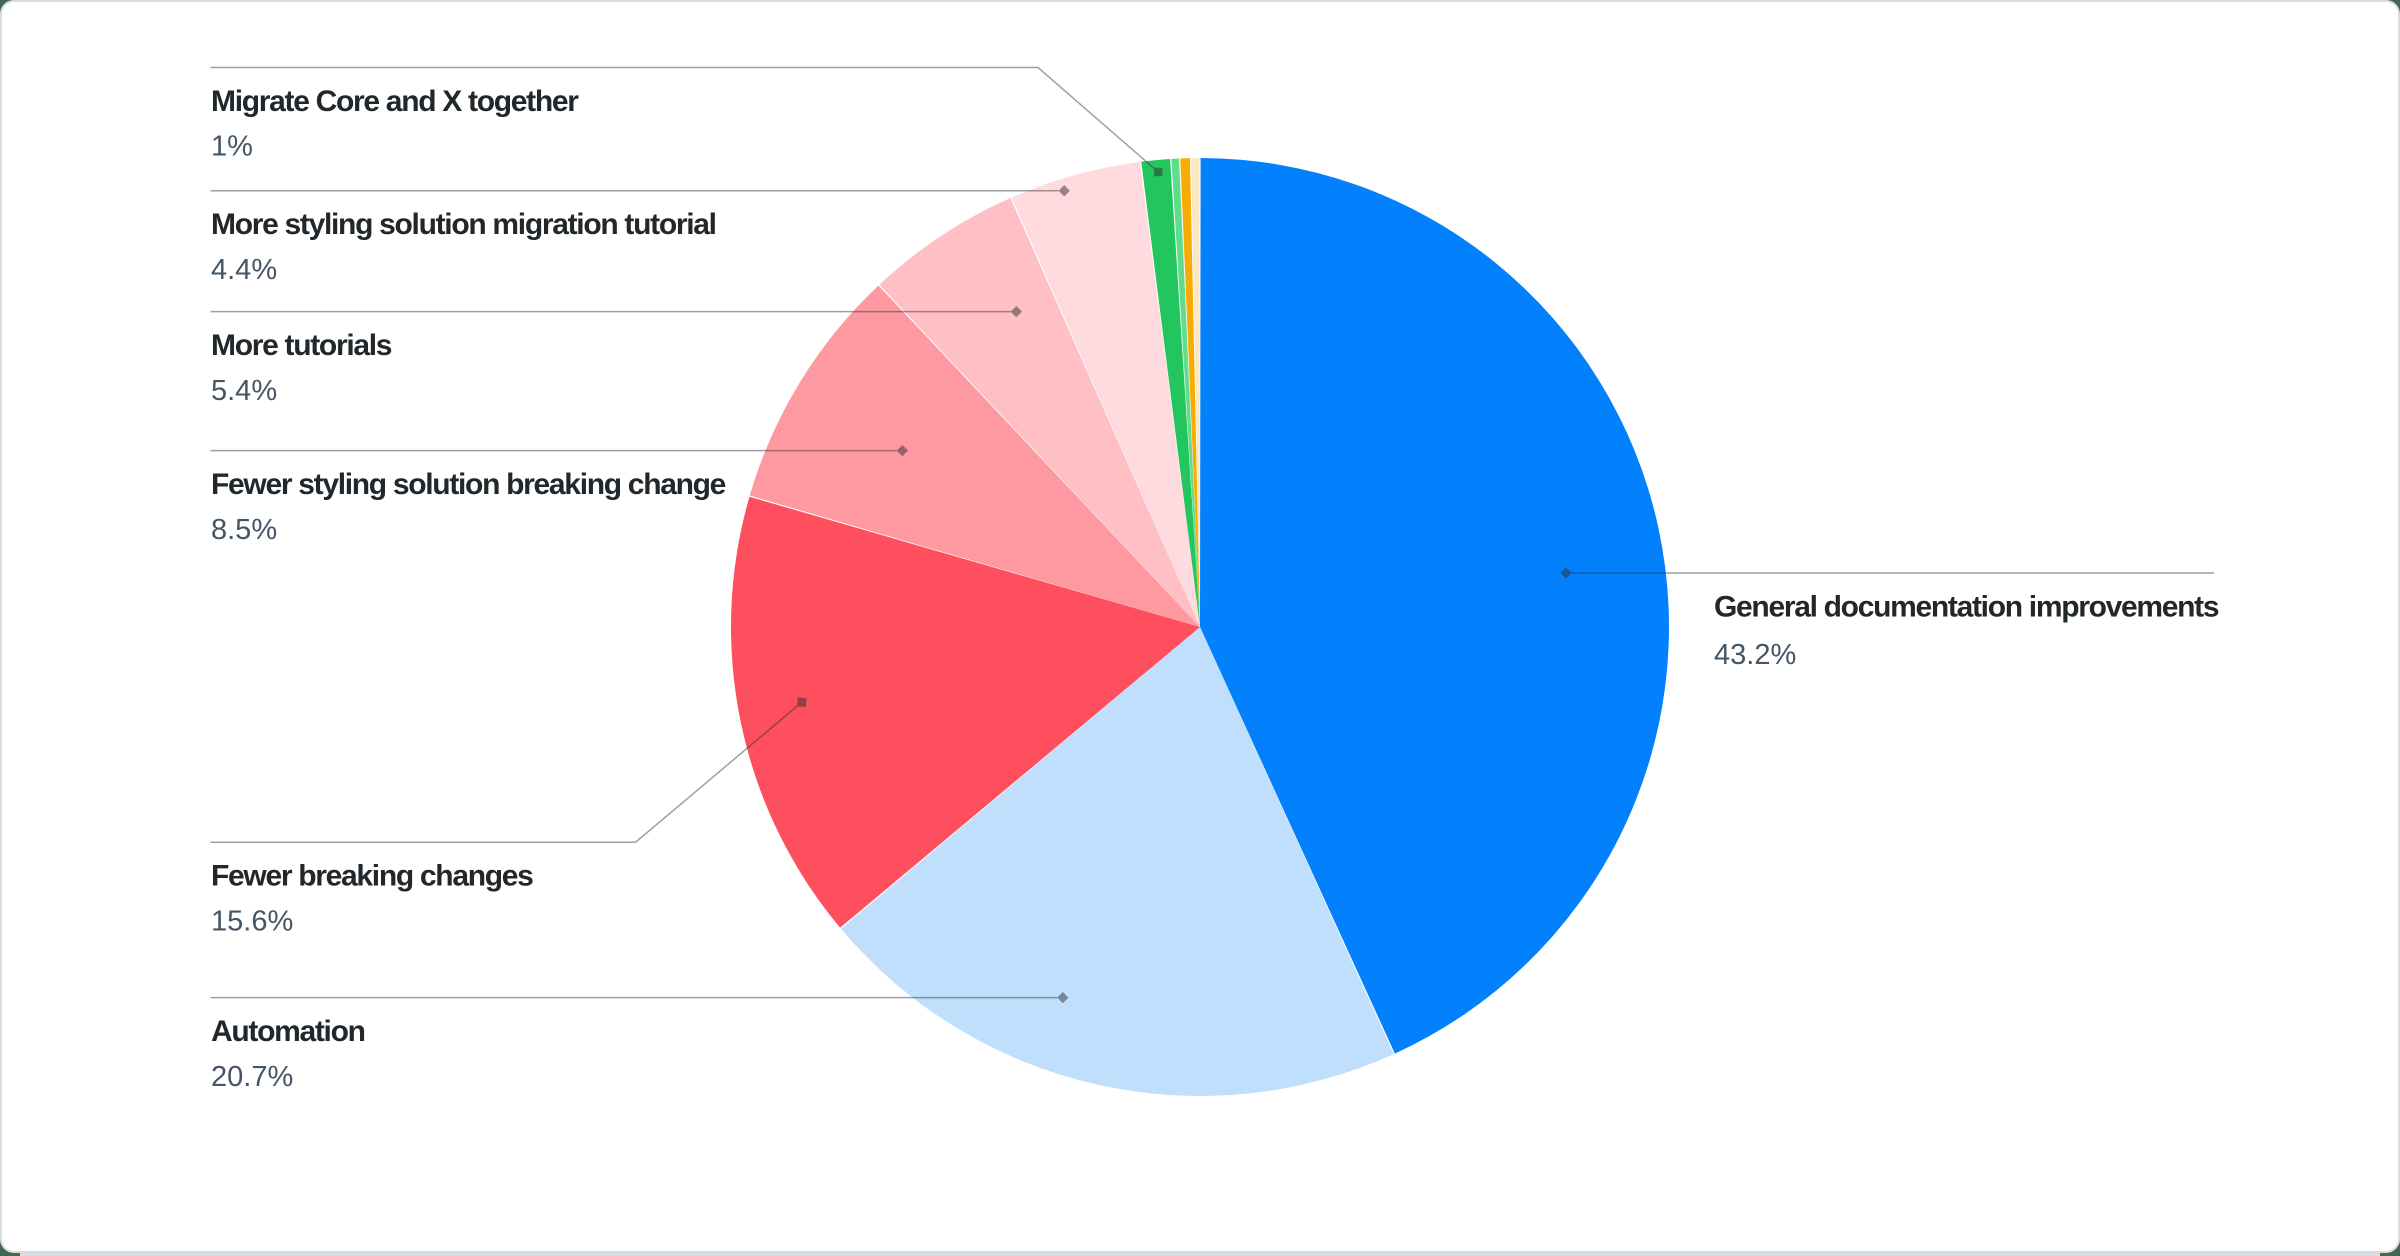 The width and height of the screenshot is (2400, 1256). Describe the element at coordinates (372, 876) in the screenshot. I see `svg-text: Fewer breaking changes` at that location.